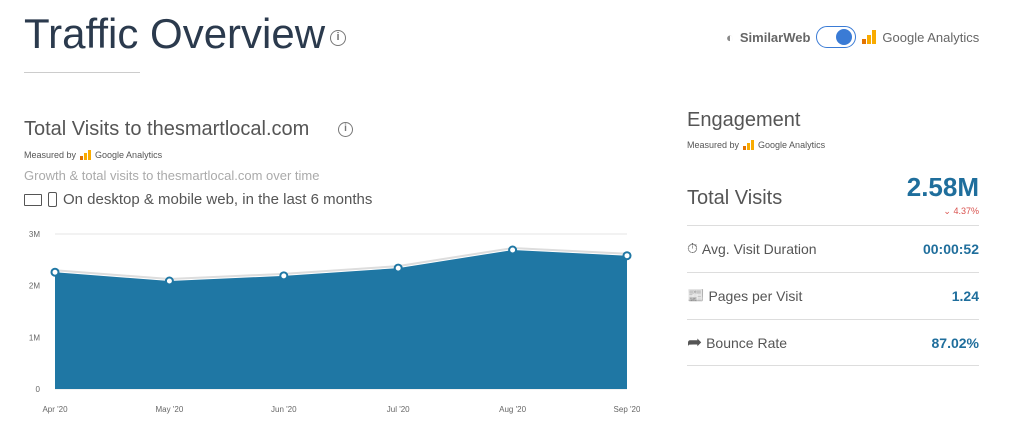 This screenshot has height=432, width=1024. I want to click on series-outline, so click(341, 264).